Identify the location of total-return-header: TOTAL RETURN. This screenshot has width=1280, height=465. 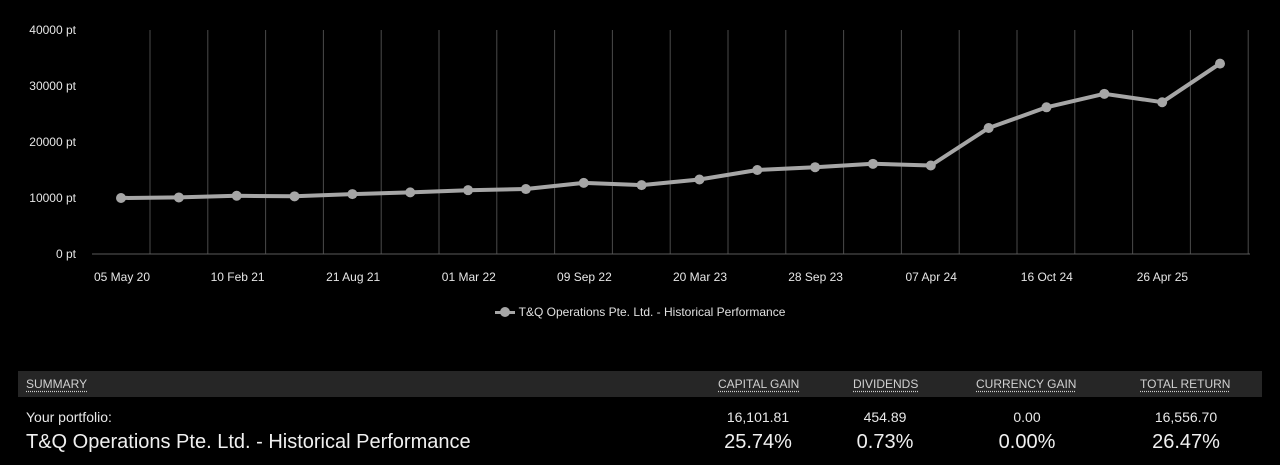
(1185, 384).